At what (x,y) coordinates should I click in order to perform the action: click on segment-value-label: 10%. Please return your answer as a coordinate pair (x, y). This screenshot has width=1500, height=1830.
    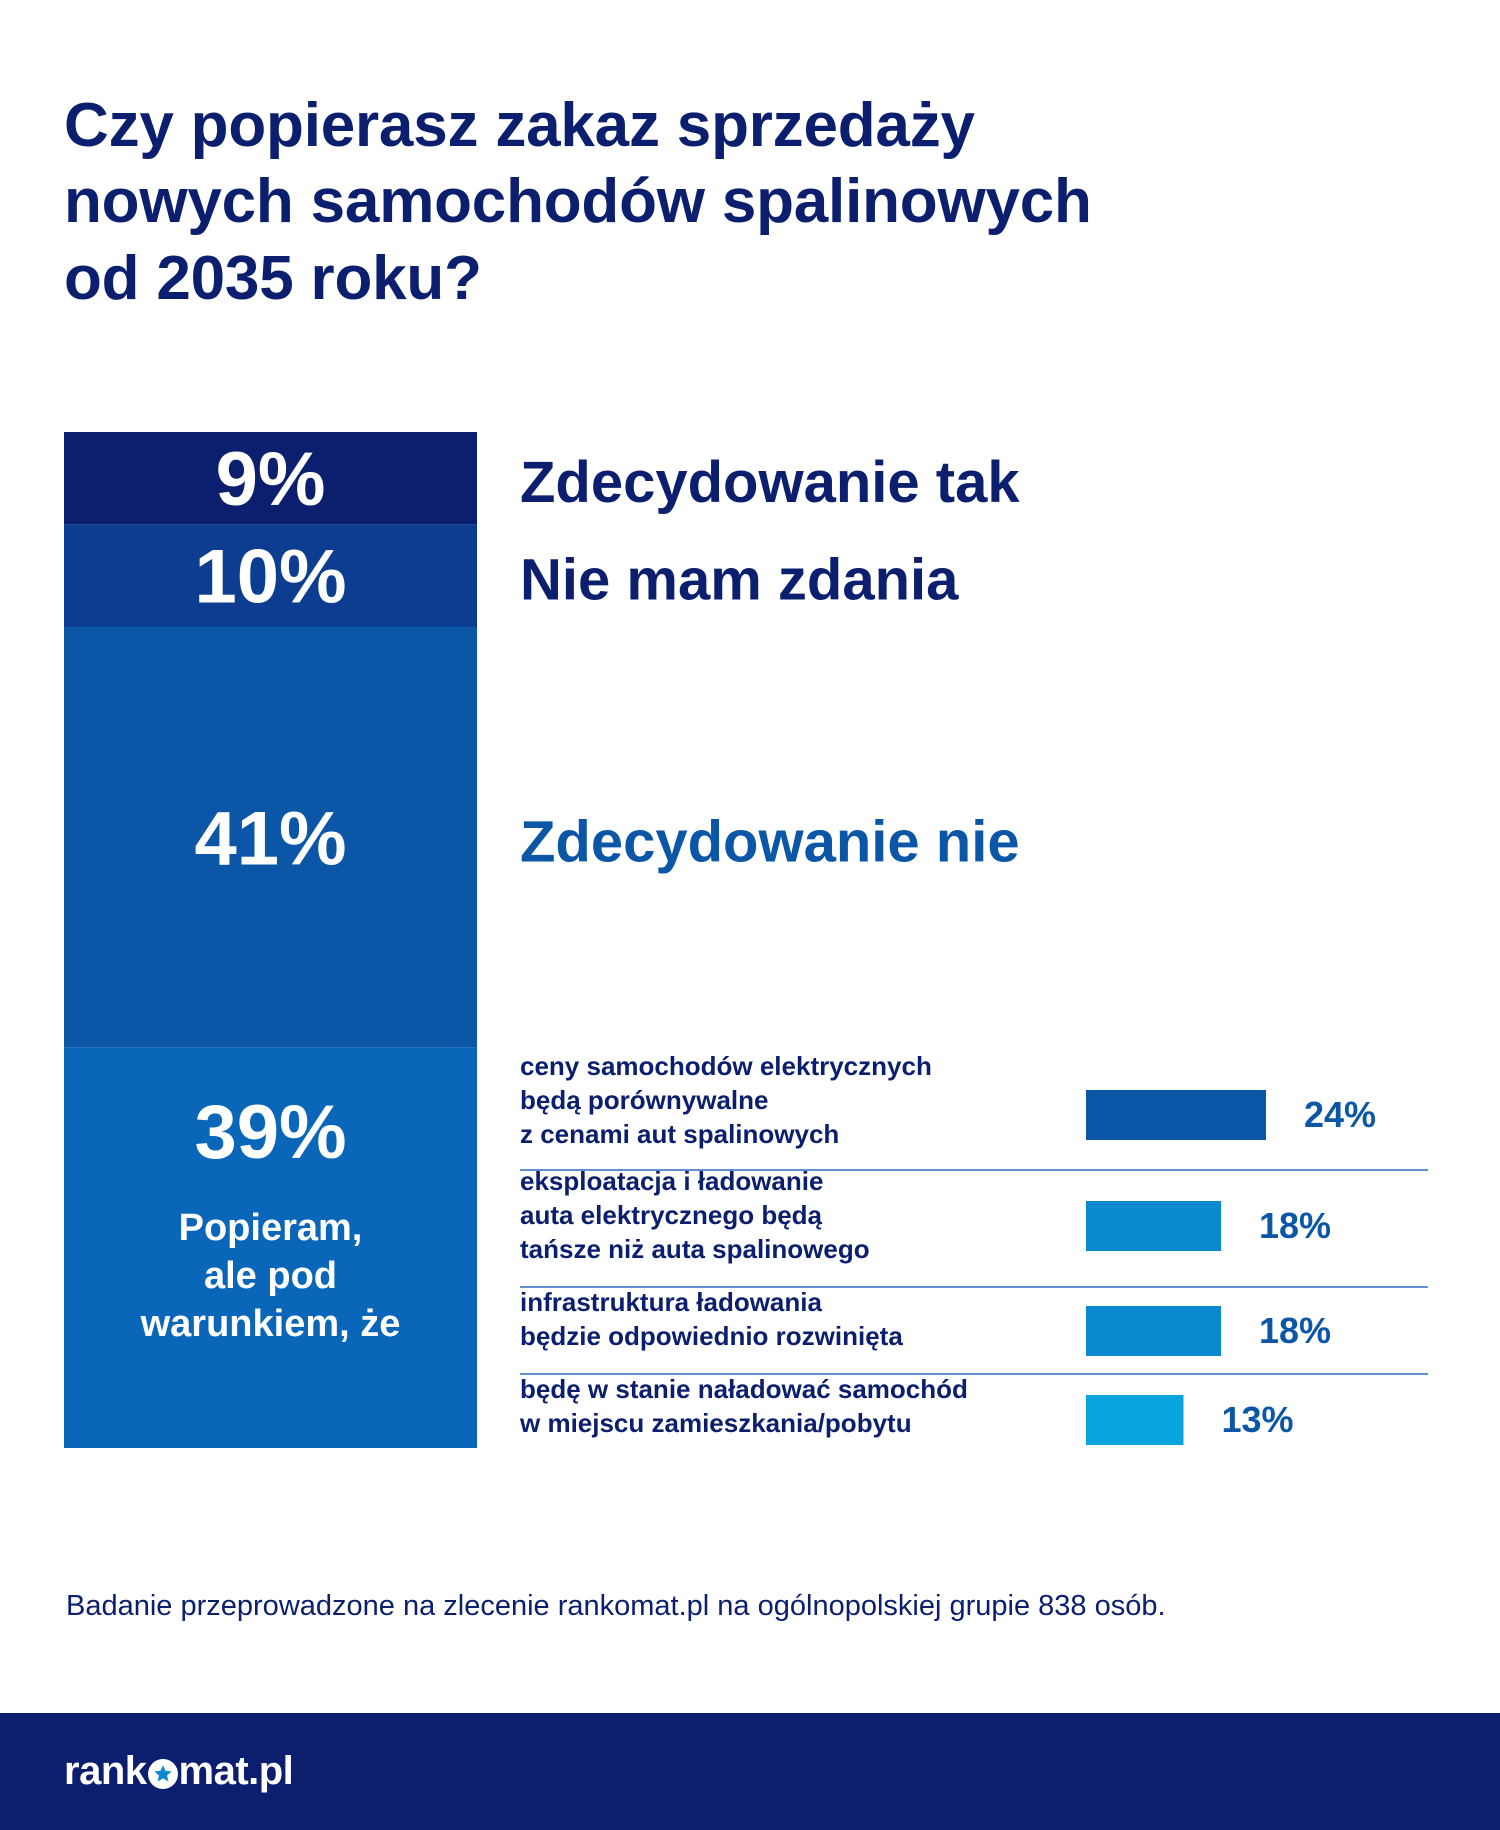
    Looking at the image, I should click on (270, 577).